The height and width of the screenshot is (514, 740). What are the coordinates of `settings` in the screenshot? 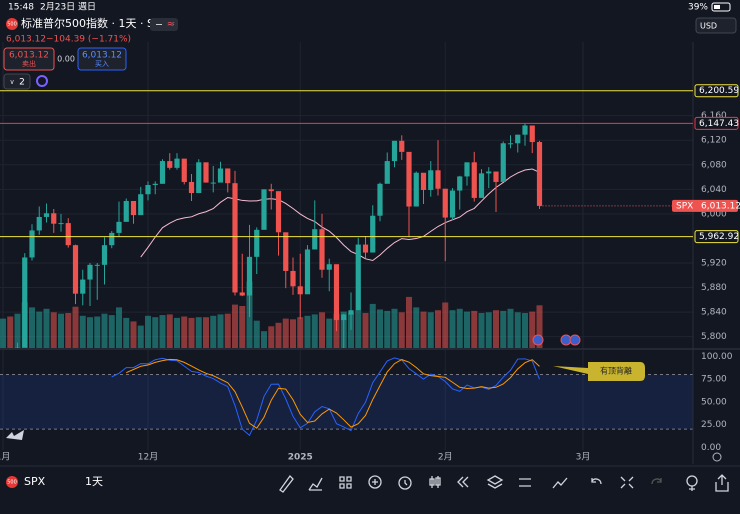 It's located at (525, 482).